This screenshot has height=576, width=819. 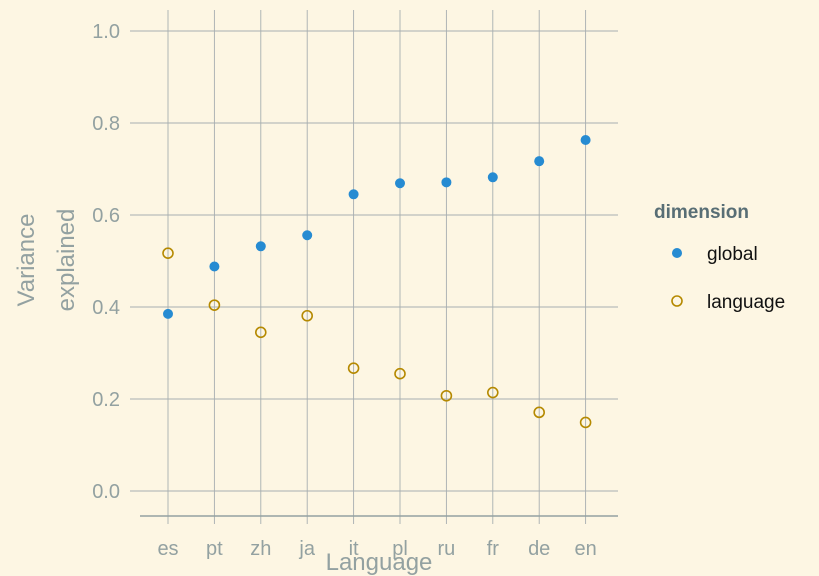 I want to click on x-tick-label: zh, so click(x=260, y=549).